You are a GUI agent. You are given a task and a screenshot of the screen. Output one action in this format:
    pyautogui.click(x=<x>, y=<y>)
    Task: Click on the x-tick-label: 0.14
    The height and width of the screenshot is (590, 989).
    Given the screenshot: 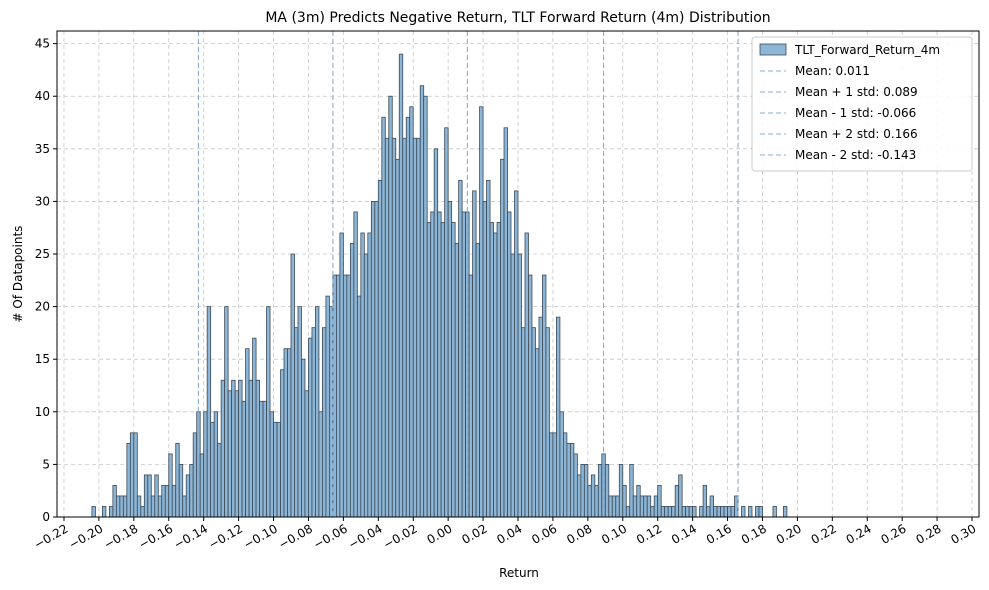 What is the action you would take?
    pyautogui.click(x=684, y=533)
    